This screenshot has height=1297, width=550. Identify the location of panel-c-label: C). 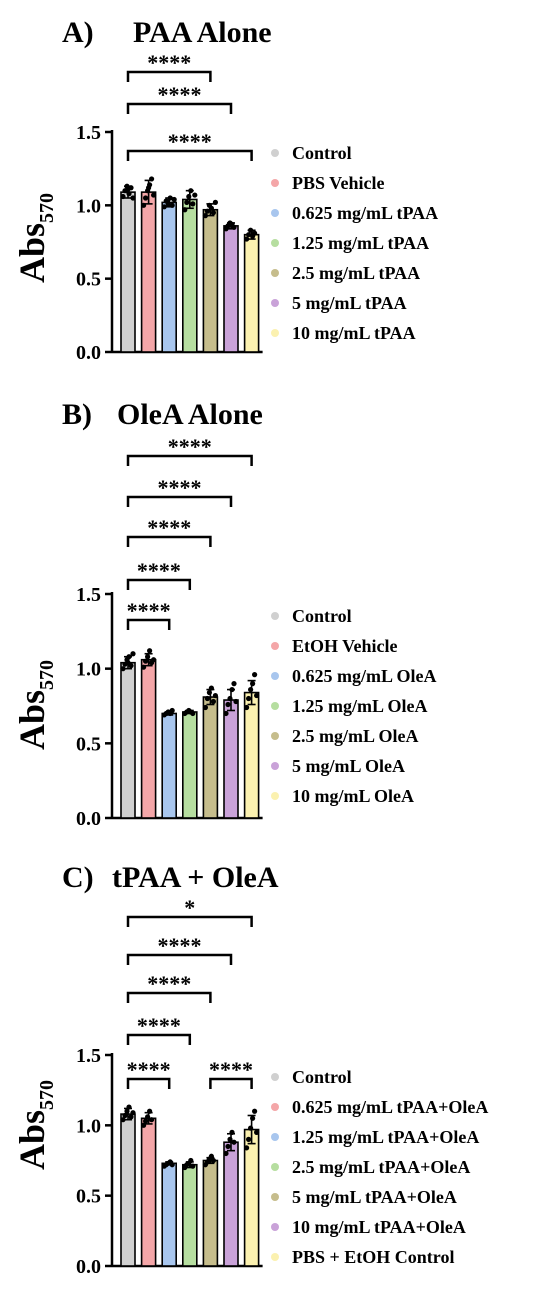
(78, 877).